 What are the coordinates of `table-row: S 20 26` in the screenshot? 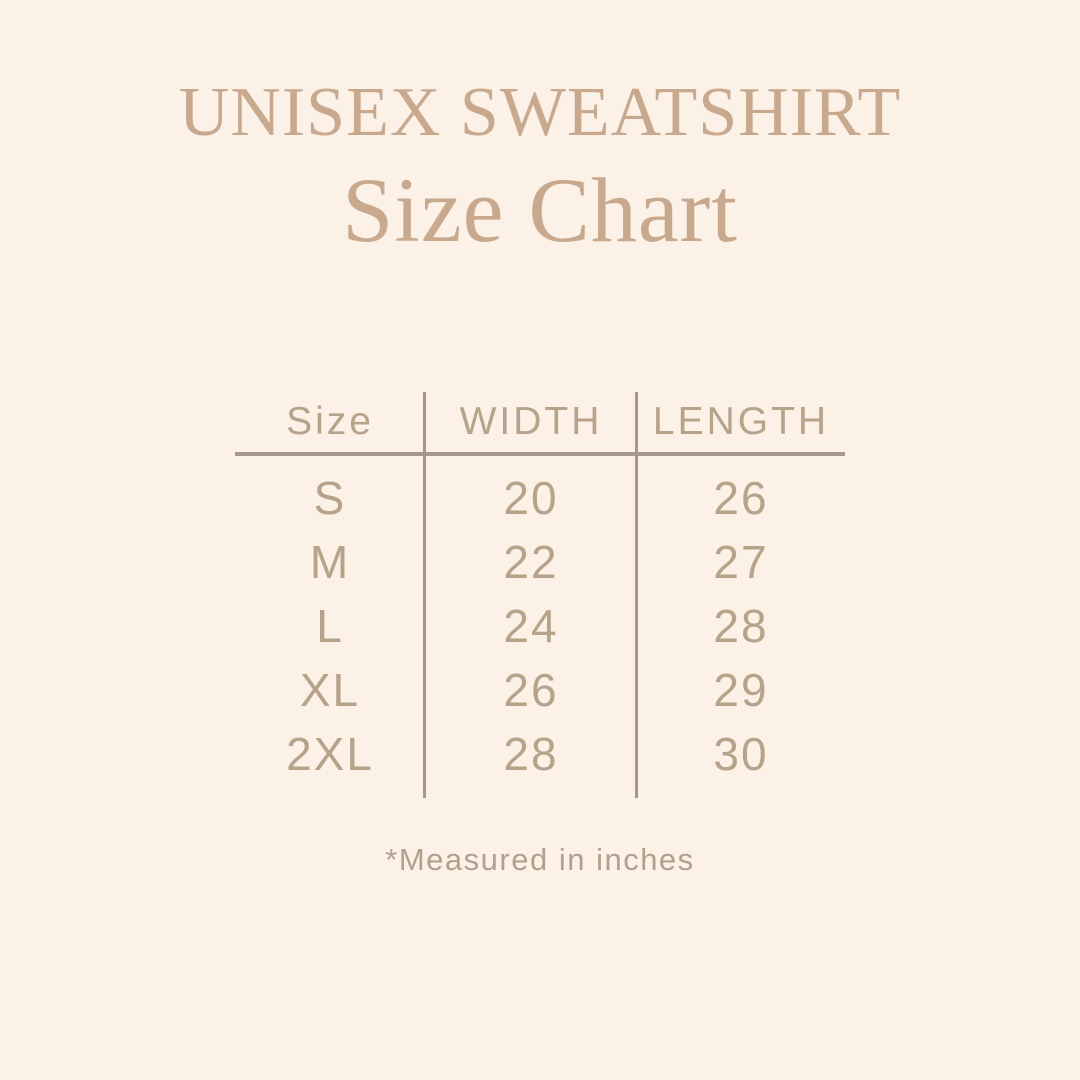 It's located at (540, 498).